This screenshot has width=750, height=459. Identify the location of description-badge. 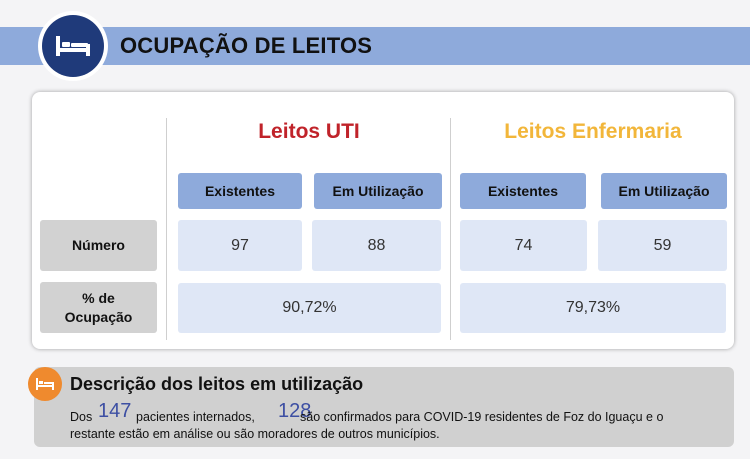
(45, 384).